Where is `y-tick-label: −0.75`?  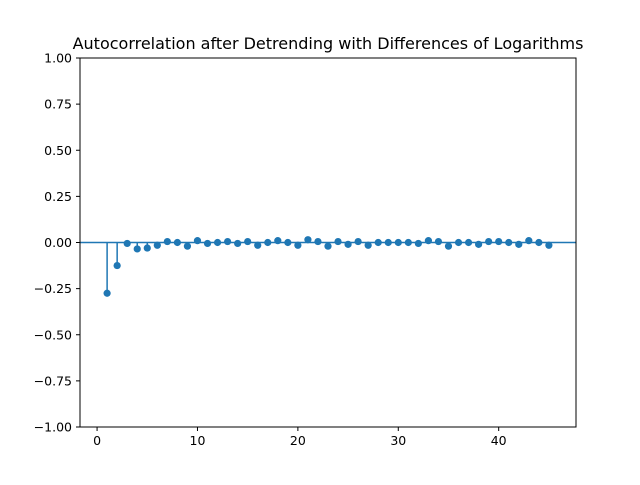
y-tick-label: −0.75 is located at coordinates (53, 380).